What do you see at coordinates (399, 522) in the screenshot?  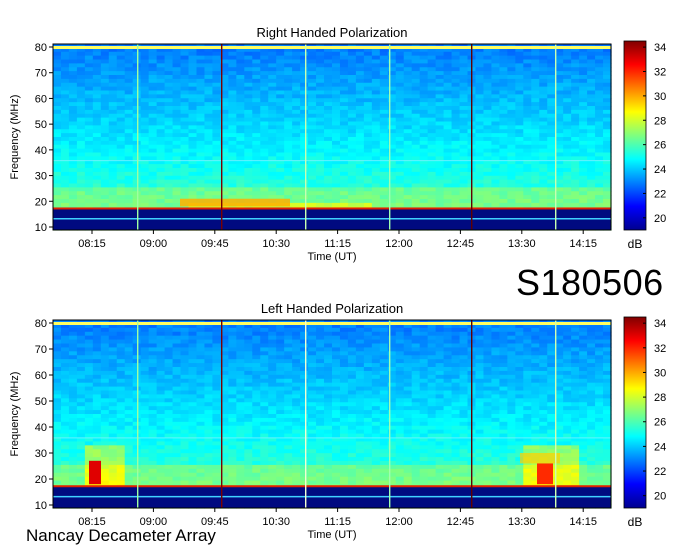 I see `x-tick-1-5: 12:00` at bounding box center [399, 522].